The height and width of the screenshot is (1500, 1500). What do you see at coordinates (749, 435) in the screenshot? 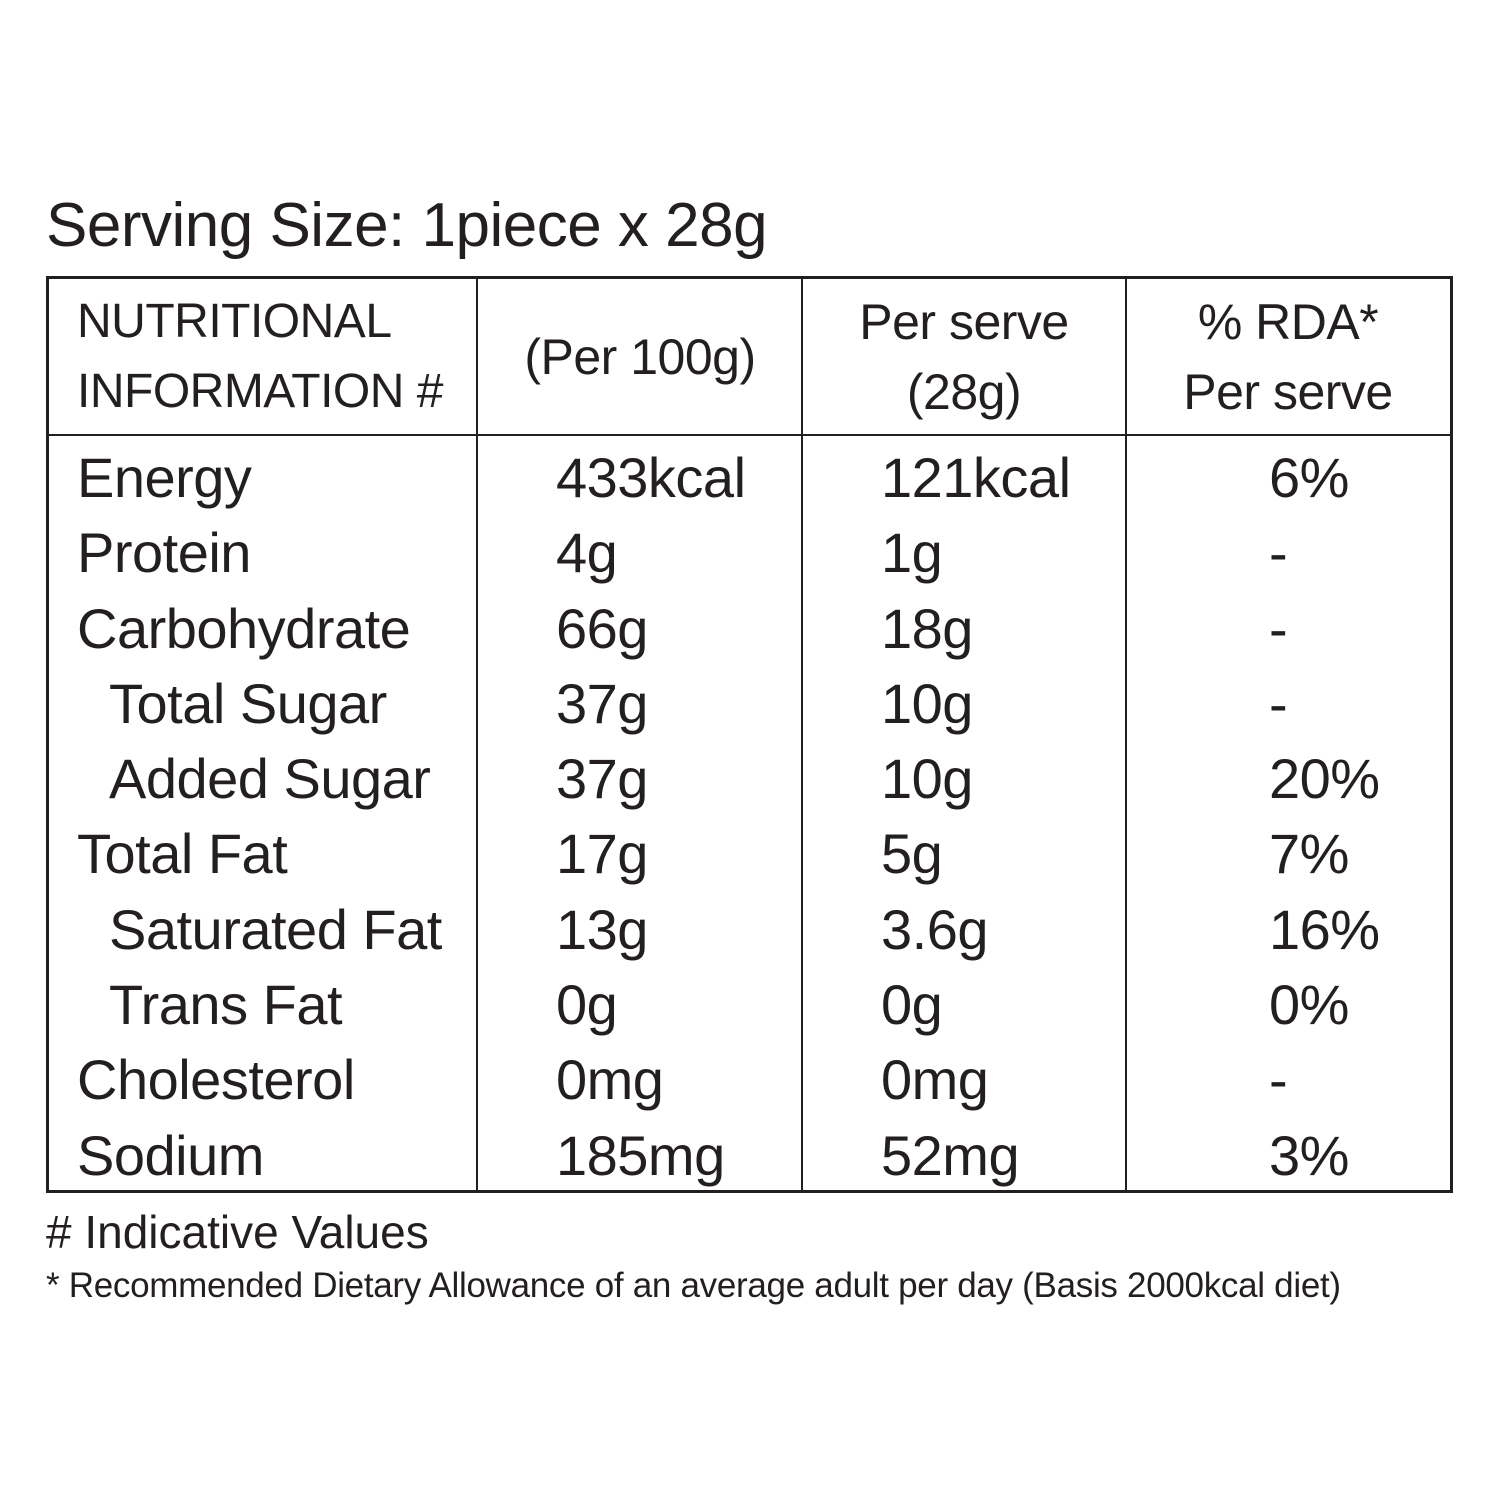
I see `header-divider` at bounding box center [749, 435].